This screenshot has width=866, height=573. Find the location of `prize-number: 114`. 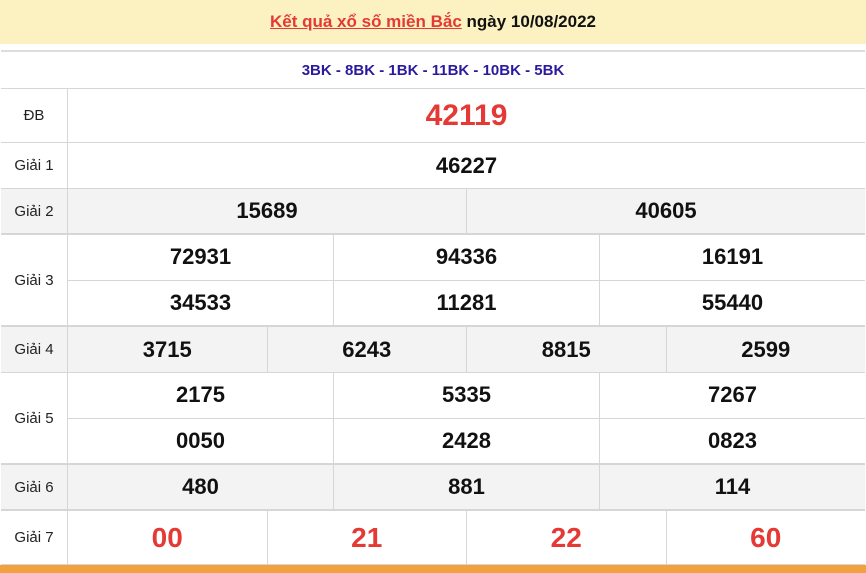

prize-number: 114 is located at coordinates (732, 487).